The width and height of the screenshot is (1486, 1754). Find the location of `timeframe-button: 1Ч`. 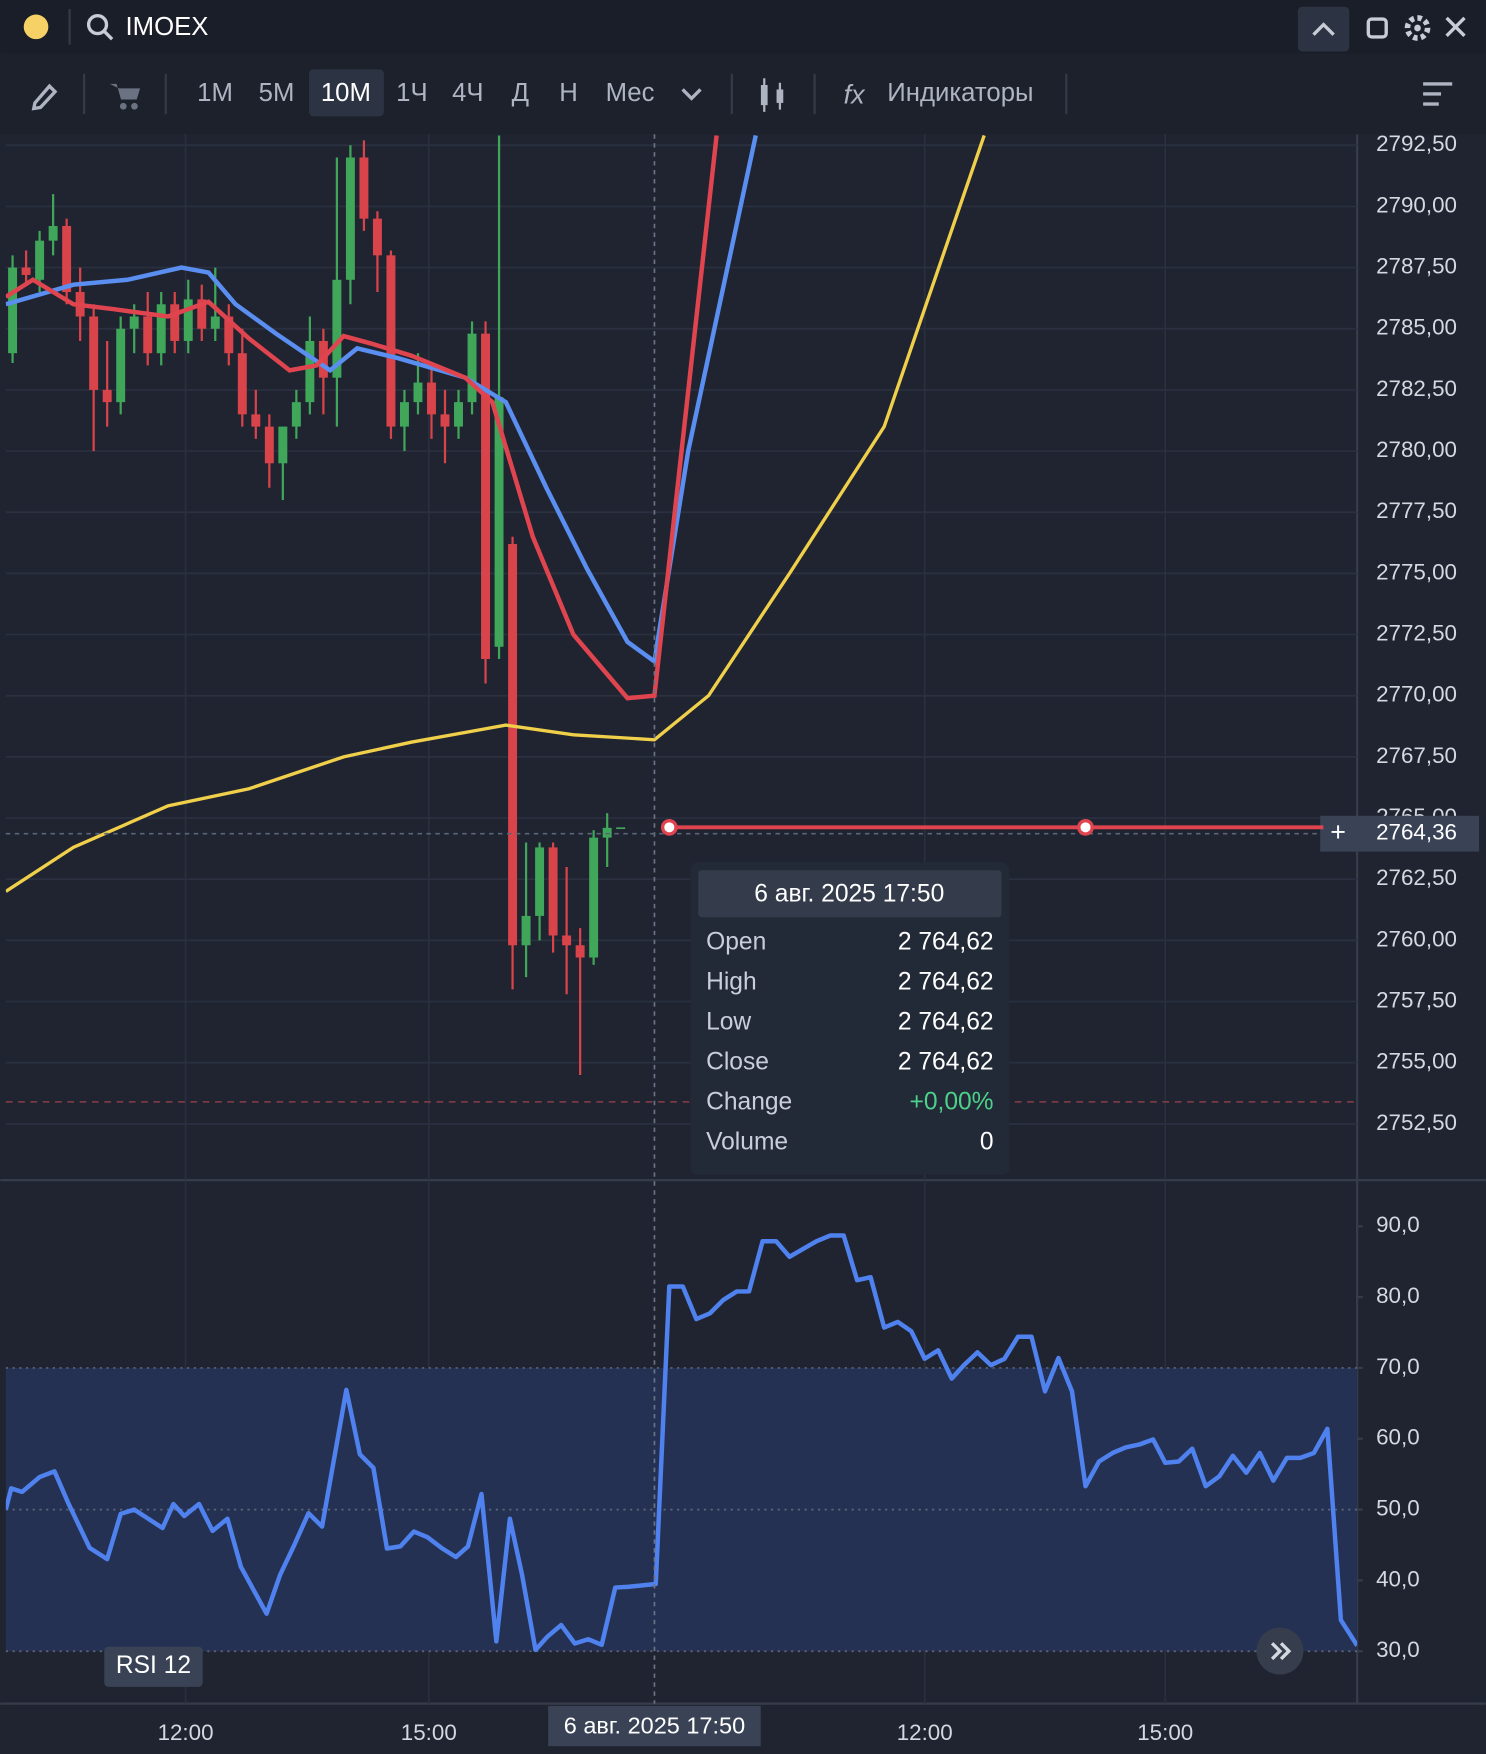

timeframe-button: 1Ч is located at coordinates (411, 93).